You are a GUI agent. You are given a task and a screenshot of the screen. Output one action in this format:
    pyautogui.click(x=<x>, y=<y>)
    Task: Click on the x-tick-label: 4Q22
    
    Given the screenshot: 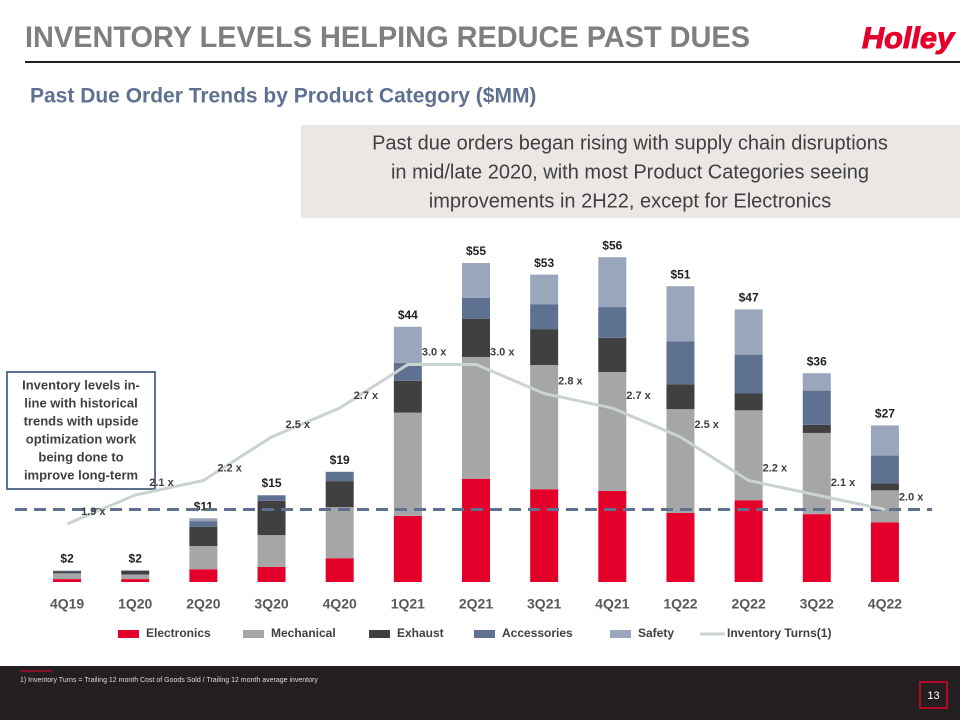 What is the action you would take?
    pyautogui.click(x=885, y=604)
    